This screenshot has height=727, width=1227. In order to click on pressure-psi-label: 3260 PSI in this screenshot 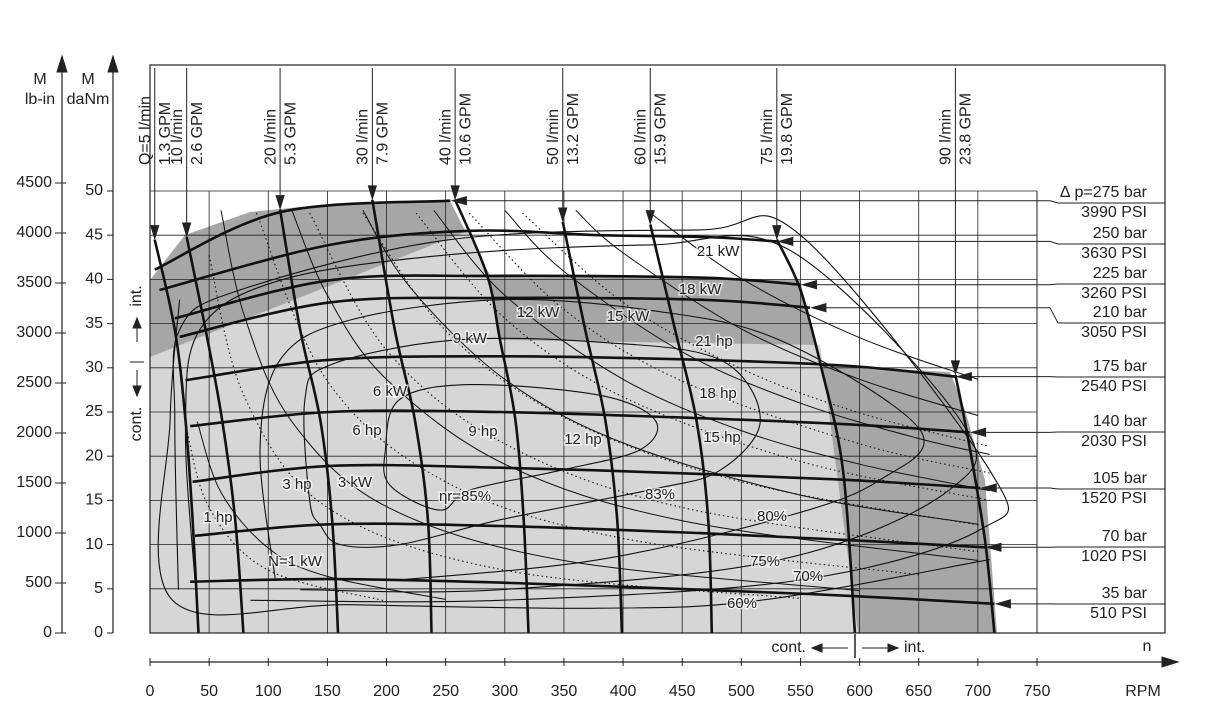, I will do `click(1114, 293)`.